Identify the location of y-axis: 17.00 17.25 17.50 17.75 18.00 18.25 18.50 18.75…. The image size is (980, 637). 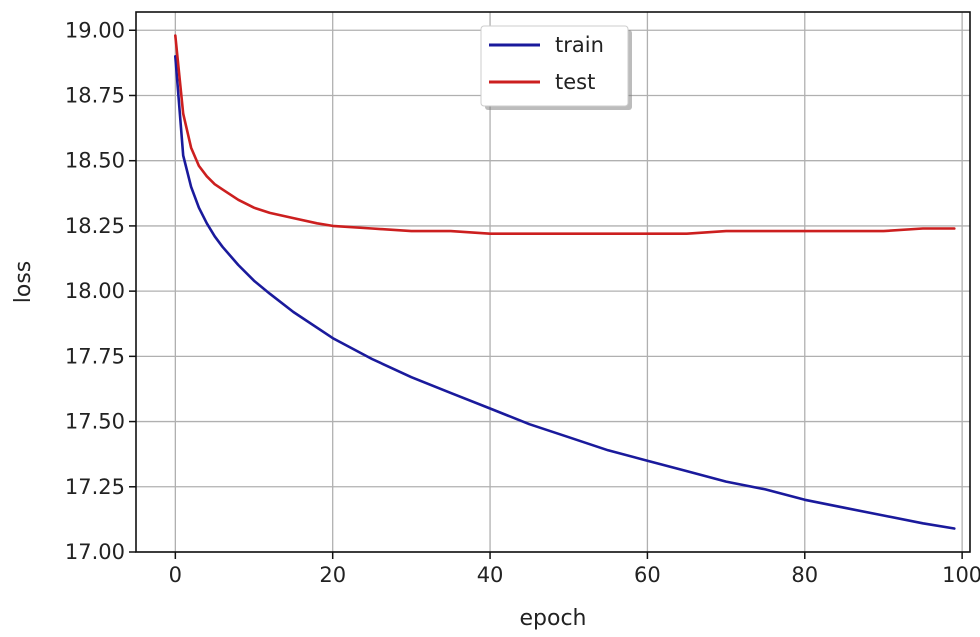
(100, 291).